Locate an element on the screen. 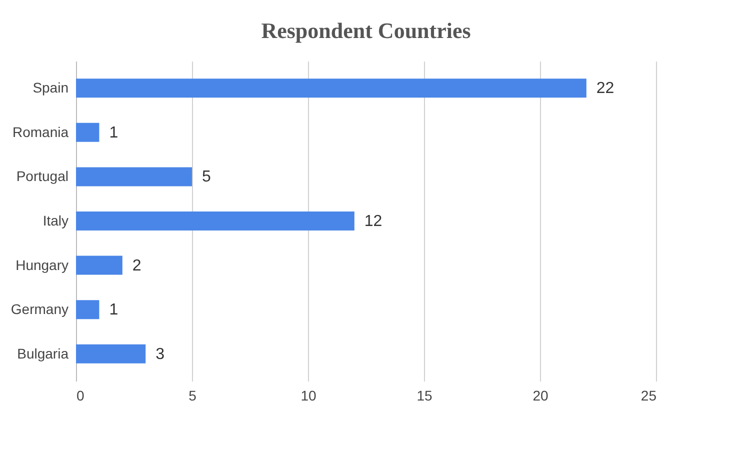 The image size is (740, 450). data-label: 12 is located at coordinates (373, 221).